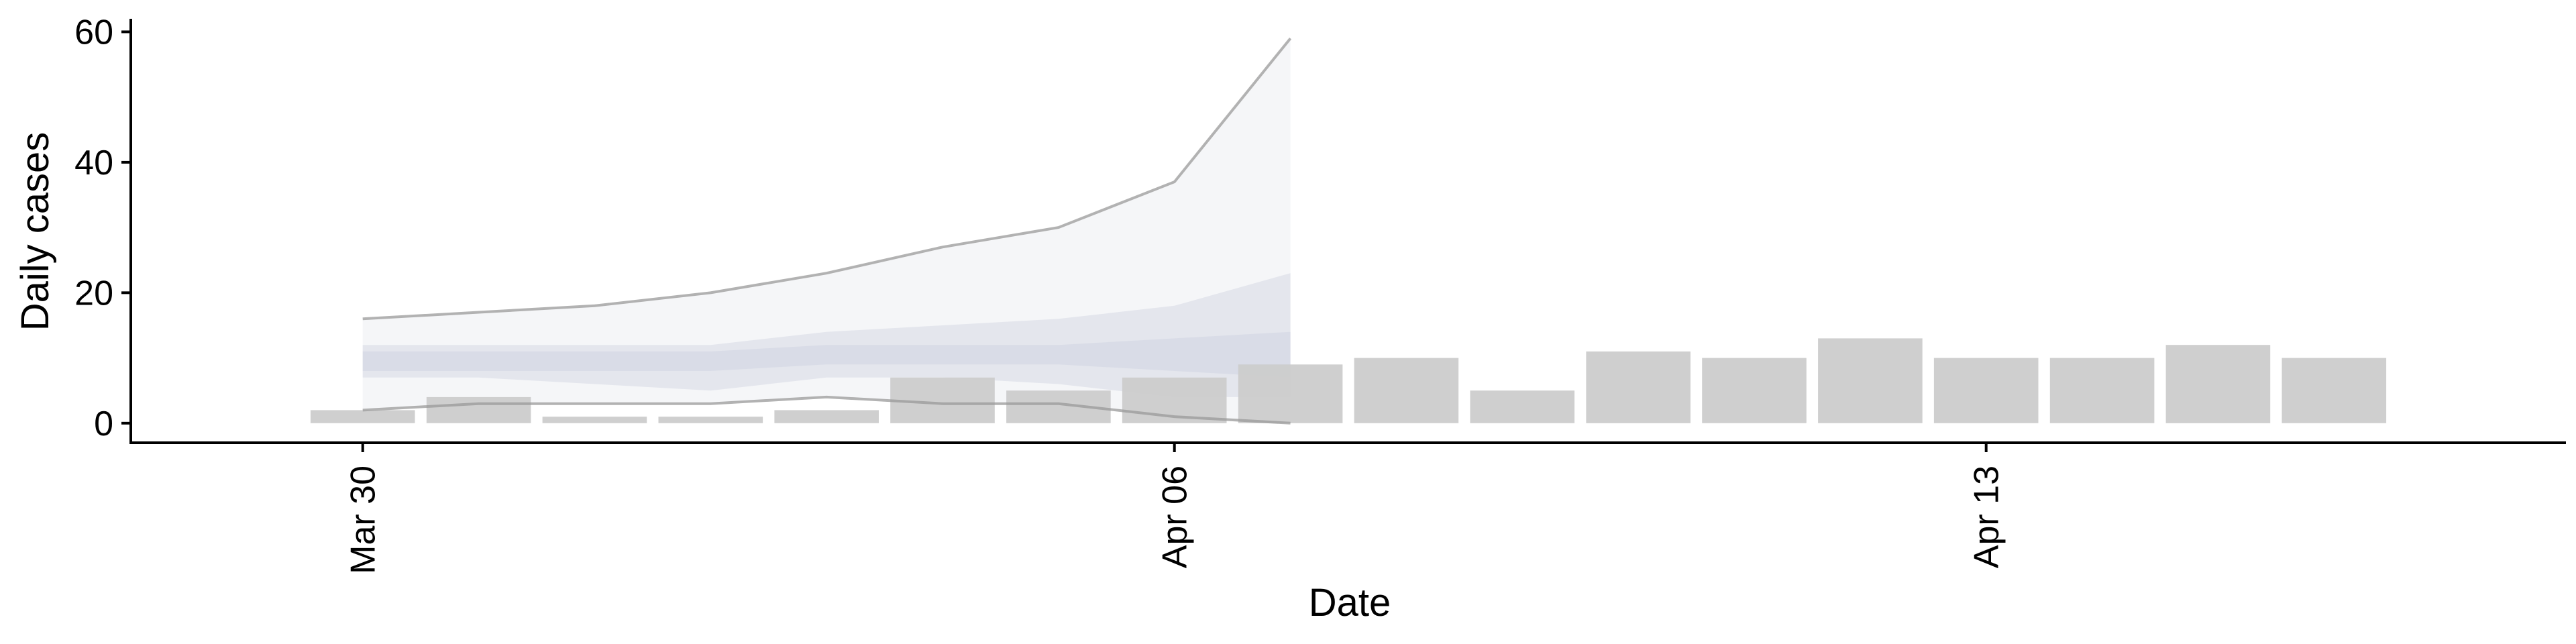 This screenshot has width=2576, height=644. What do you see at coordinates (826, 354) in the screenshot?
I see `band-inner` at bounding box center [826, 354].